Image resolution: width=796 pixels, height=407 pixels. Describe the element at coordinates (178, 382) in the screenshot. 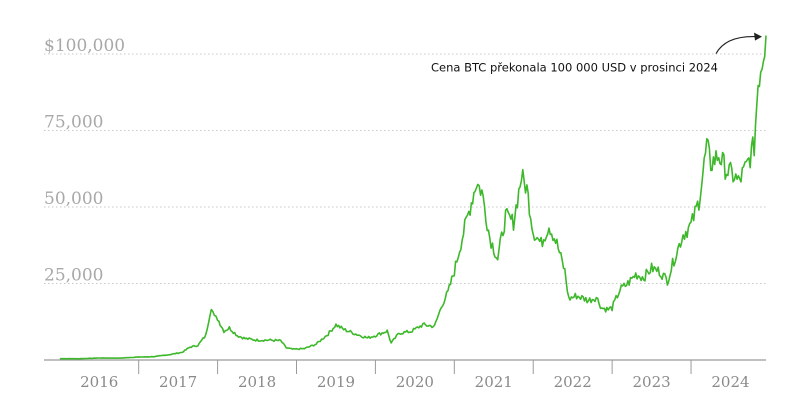

I see `x-tick-label: 2017` at that location.